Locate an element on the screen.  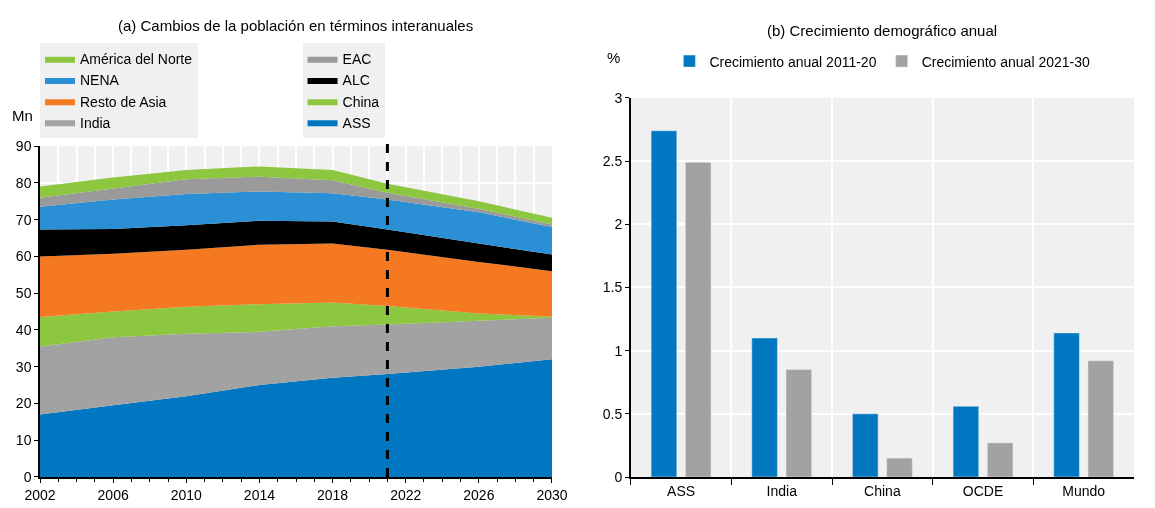
legend-label: Crecimiento anual 2021-30 is located at coordinates (1005, 61).